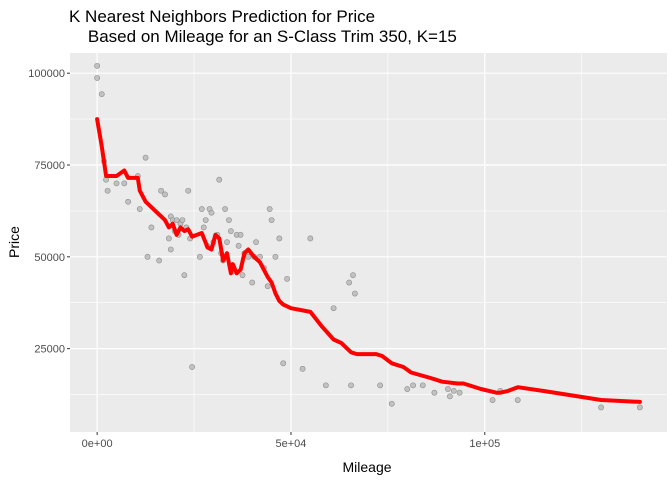 This screenshot has width=672, height=485. What do you see at coordinates (366, 467) in the screenshot?
I see `x-axis-title: Mileage` at bounding box center [366, 467].